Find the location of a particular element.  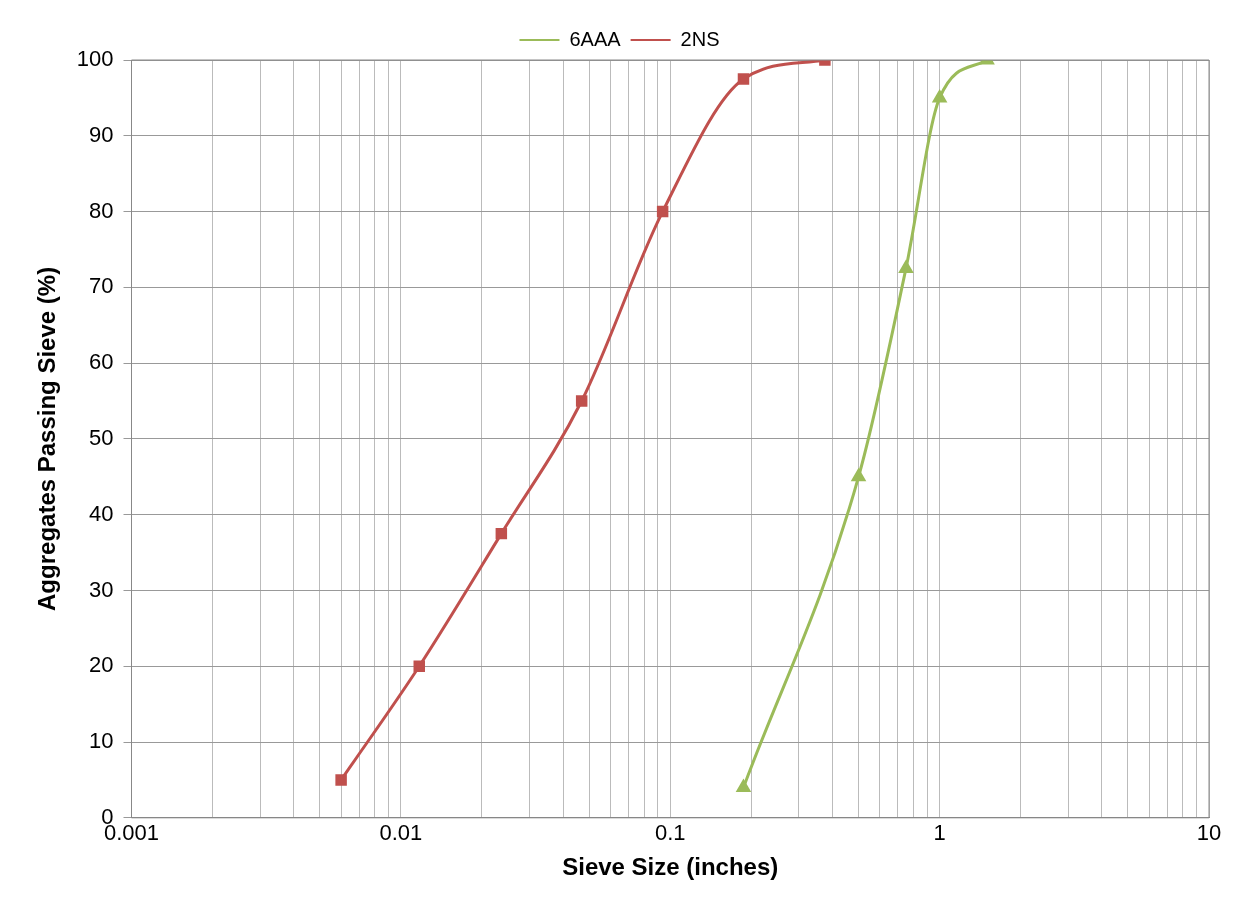

y-tick-label: 10 is located at coordinates (101, 741).